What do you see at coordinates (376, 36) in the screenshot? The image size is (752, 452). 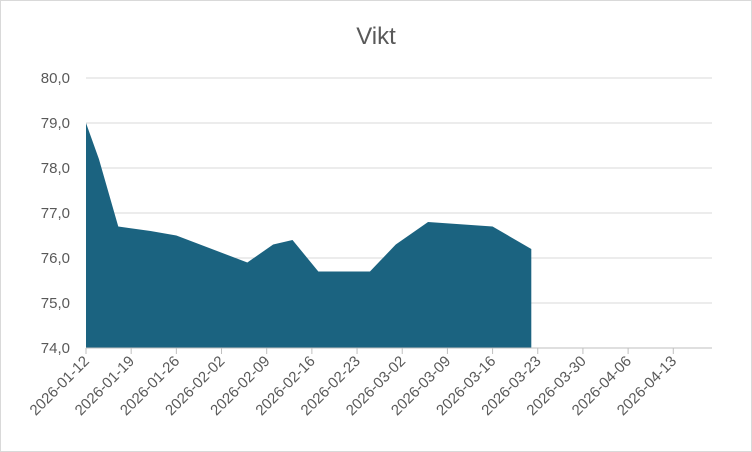 I see `chart-title: Vikt` at bounding box center [376, 36].